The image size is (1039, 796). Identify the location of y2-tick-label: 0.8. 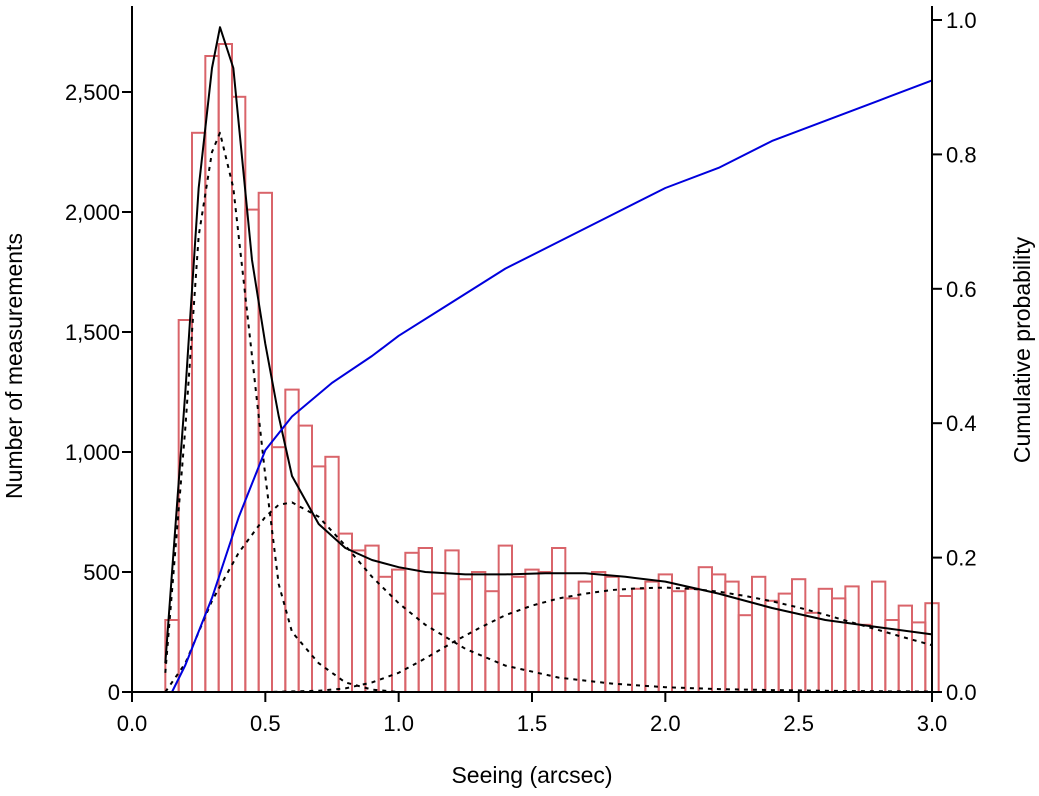
(961, 154).